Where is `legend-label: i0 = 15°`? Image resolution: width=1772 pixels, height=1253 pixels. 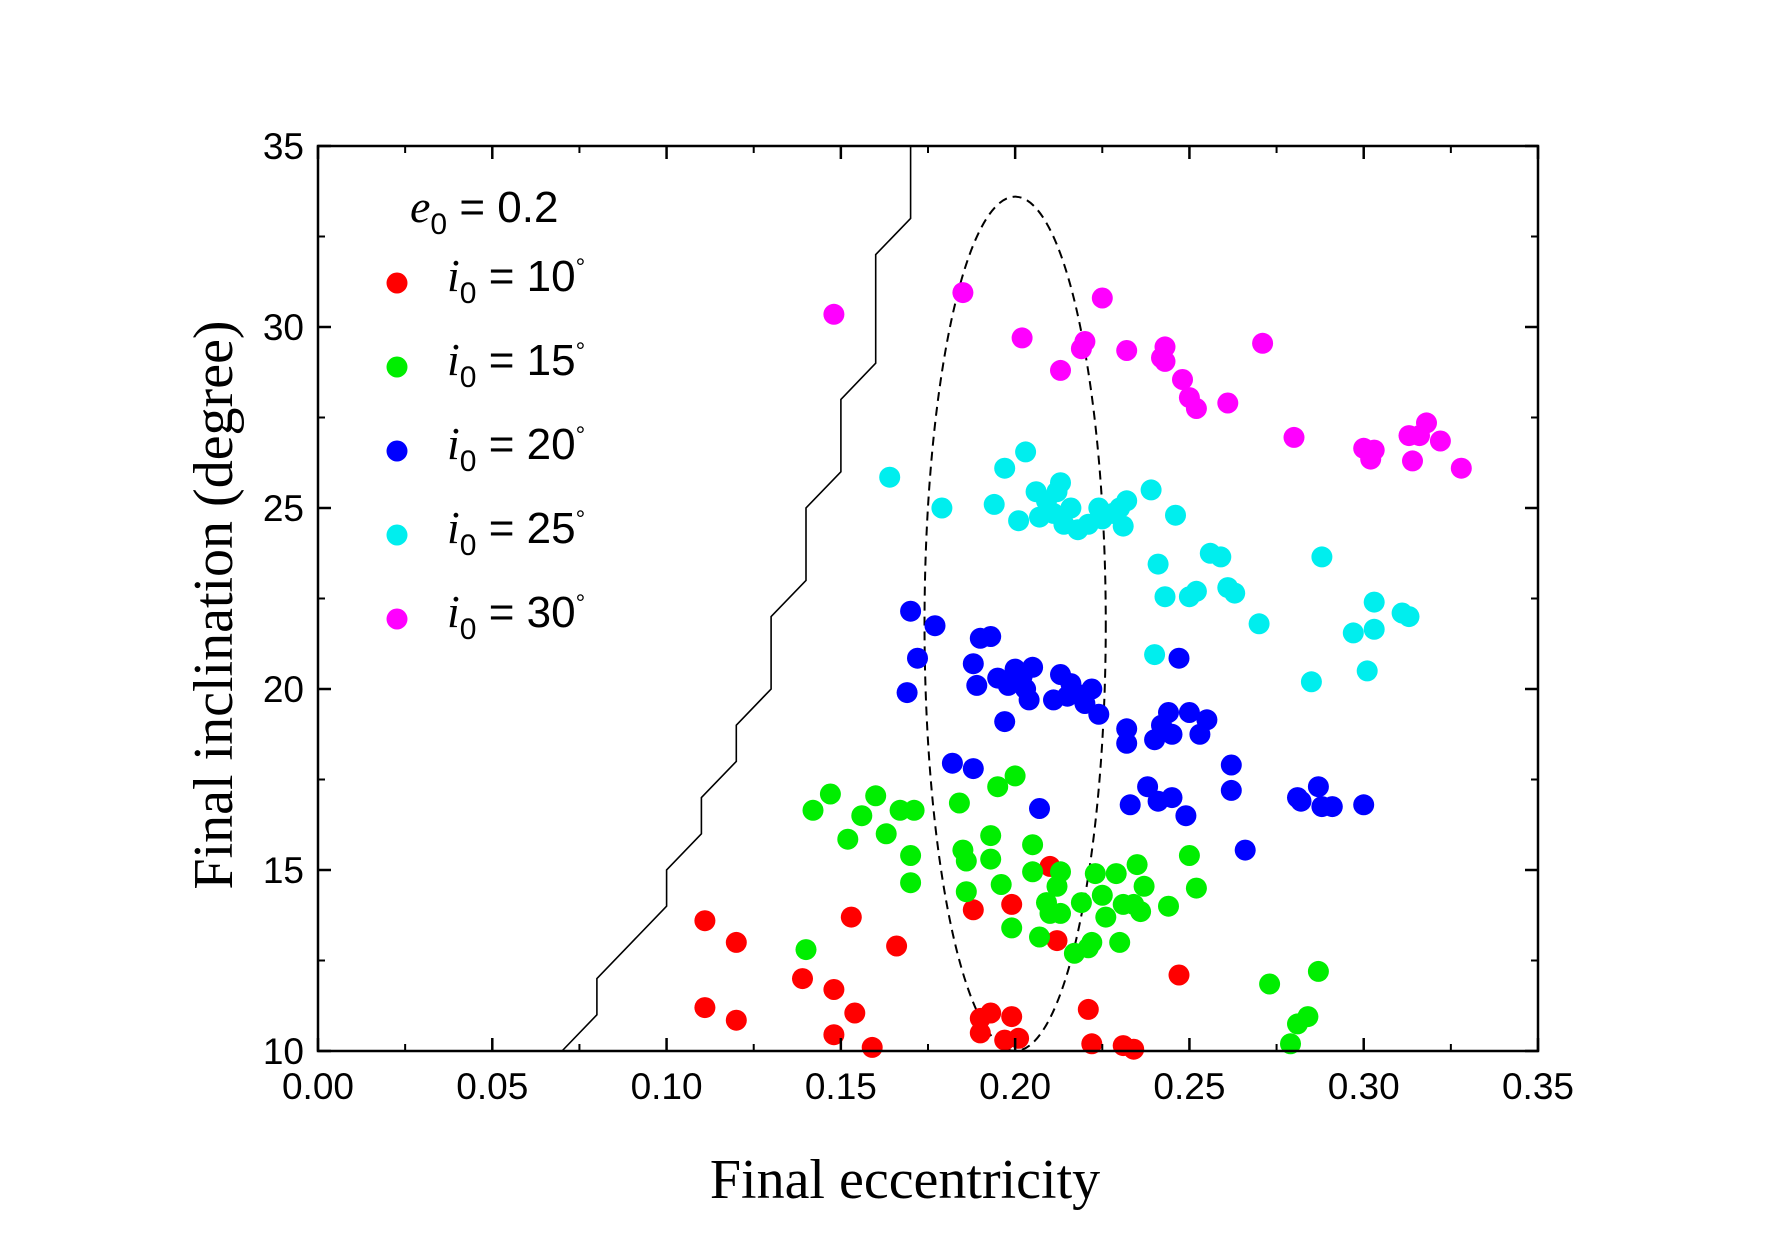 legend-label: i0 = 15° is located at coordinates (516, 364).